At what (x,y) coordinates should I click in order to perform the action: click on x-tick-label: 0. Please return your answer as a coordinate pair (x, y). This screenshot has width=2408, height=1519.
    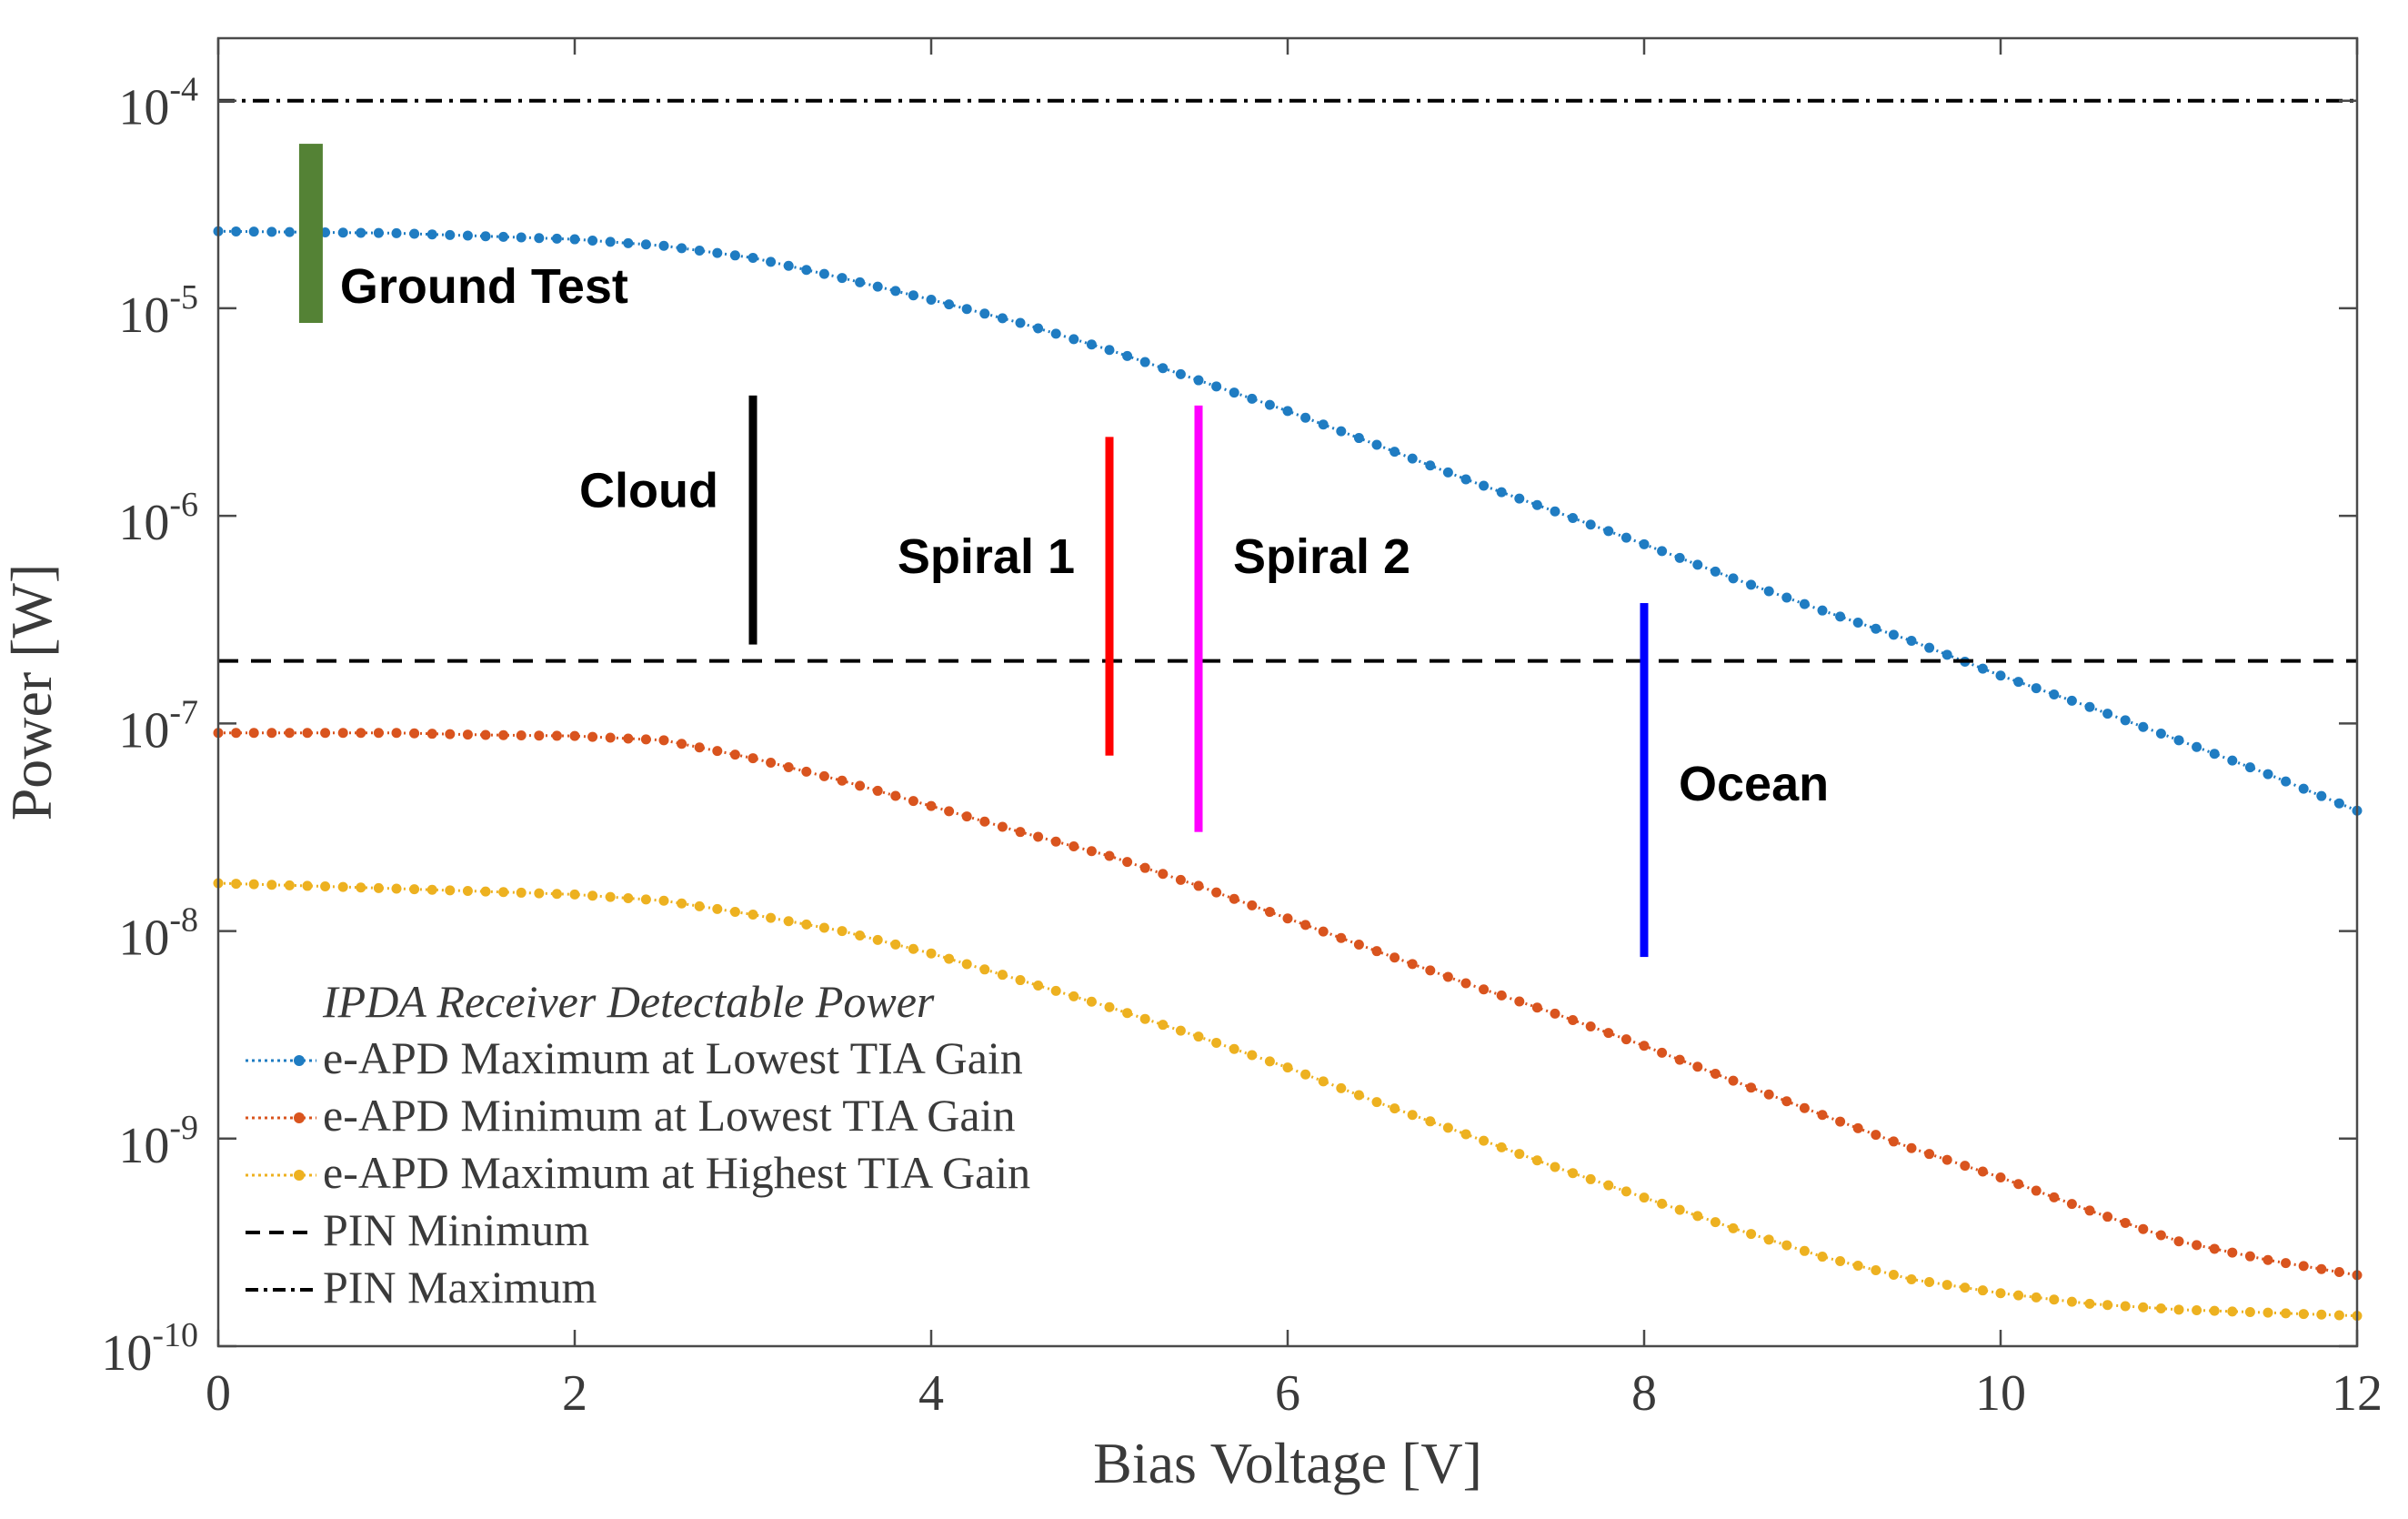
    Looking at the image, I should click on (218, 1393).